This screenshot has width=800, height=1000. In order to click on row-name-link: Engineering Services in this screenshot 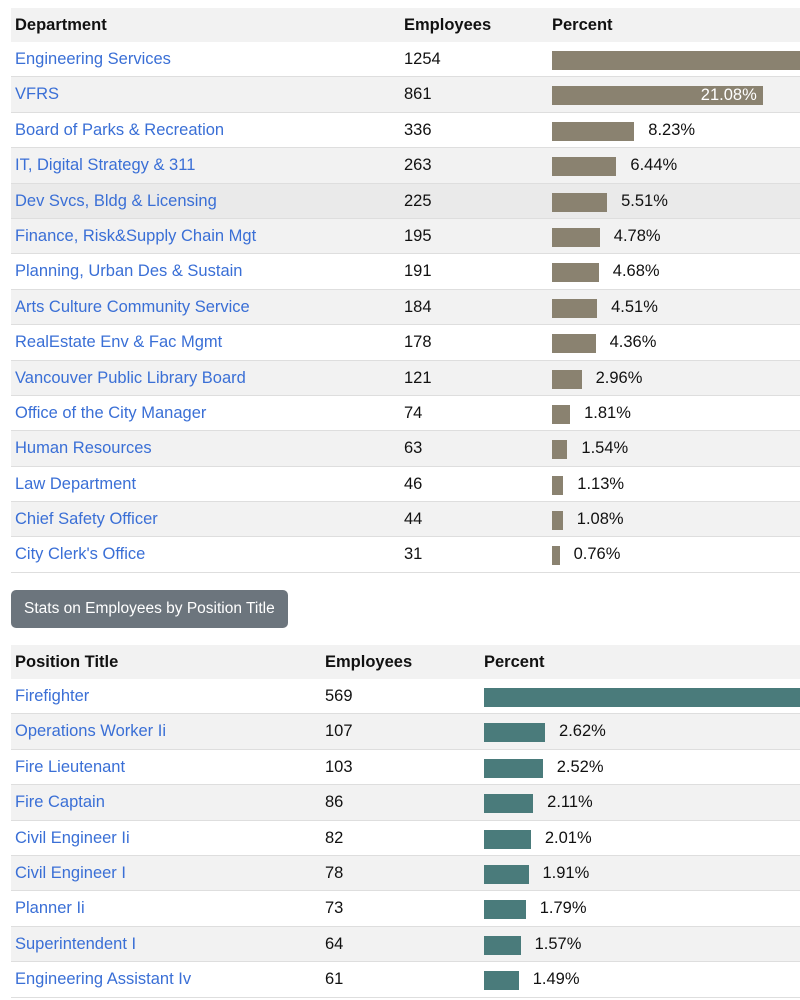, I will do `click(93, 59)`.